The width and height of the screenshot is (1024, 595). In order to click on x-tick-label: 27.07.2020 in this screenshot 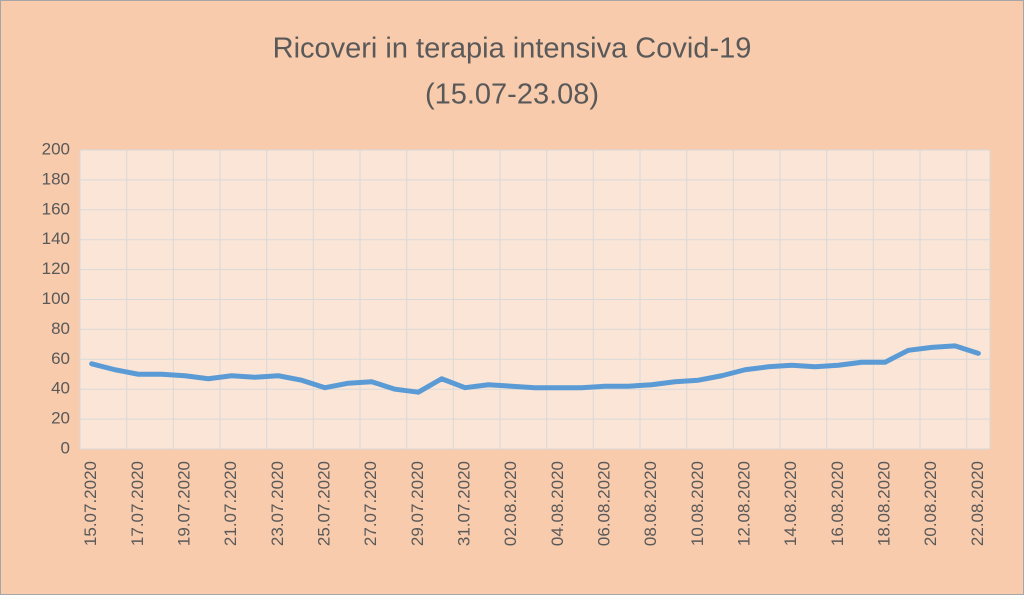, I will do `click(370, 503)`.